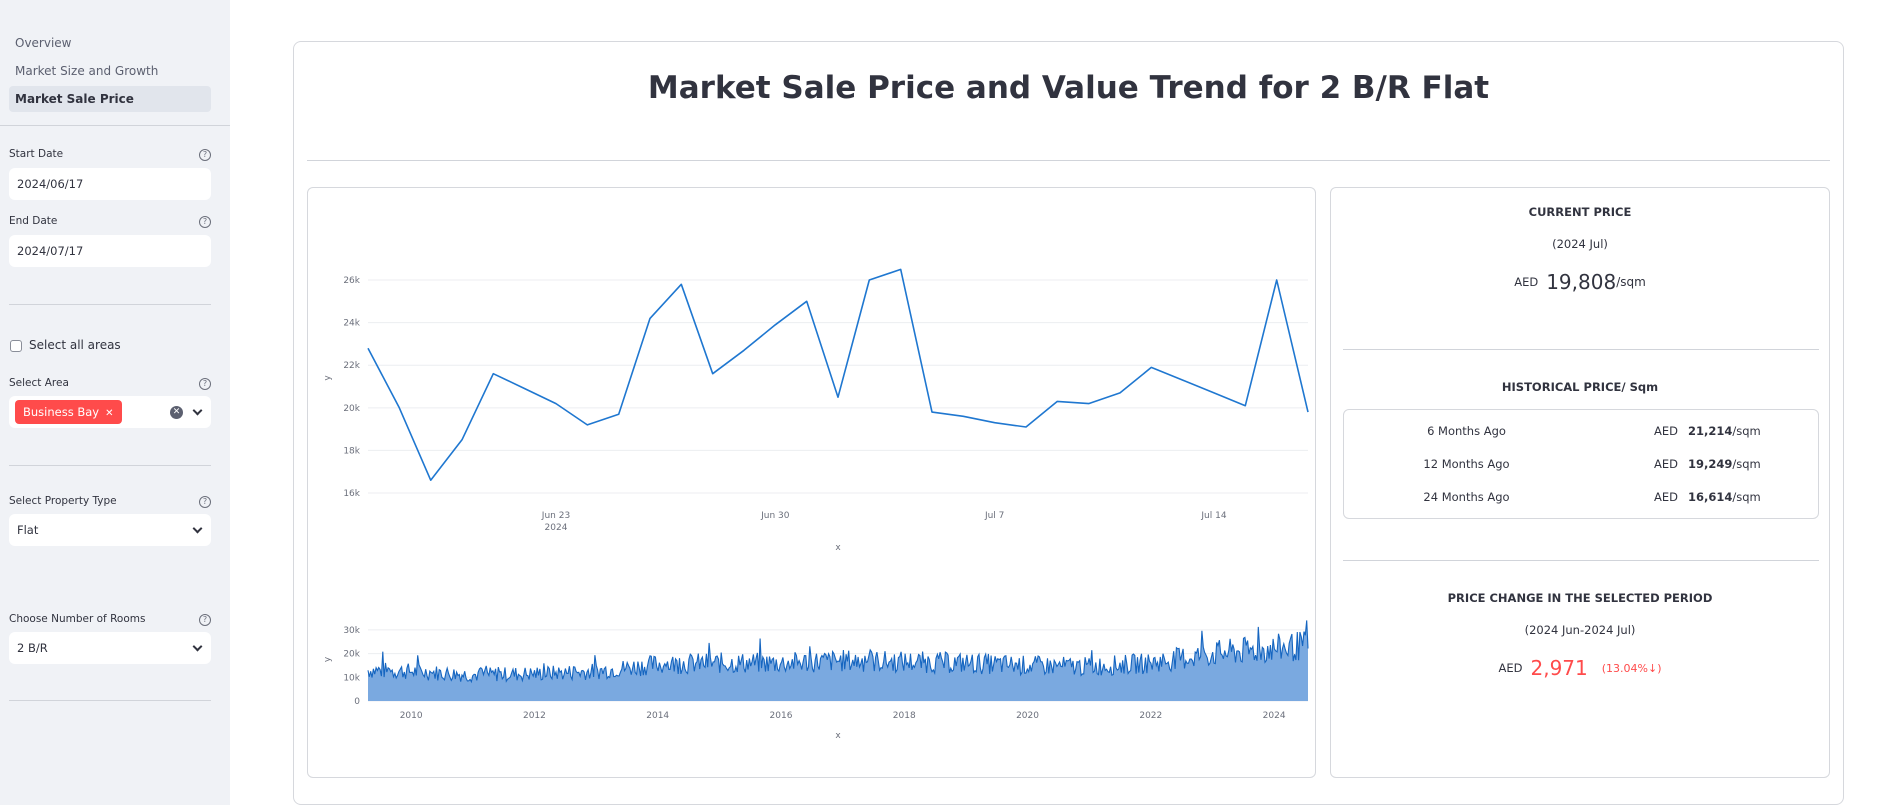 The height and width of the screenshot is (805, 1898). I want to click on row-number: 21,214, so click(1710, 431).